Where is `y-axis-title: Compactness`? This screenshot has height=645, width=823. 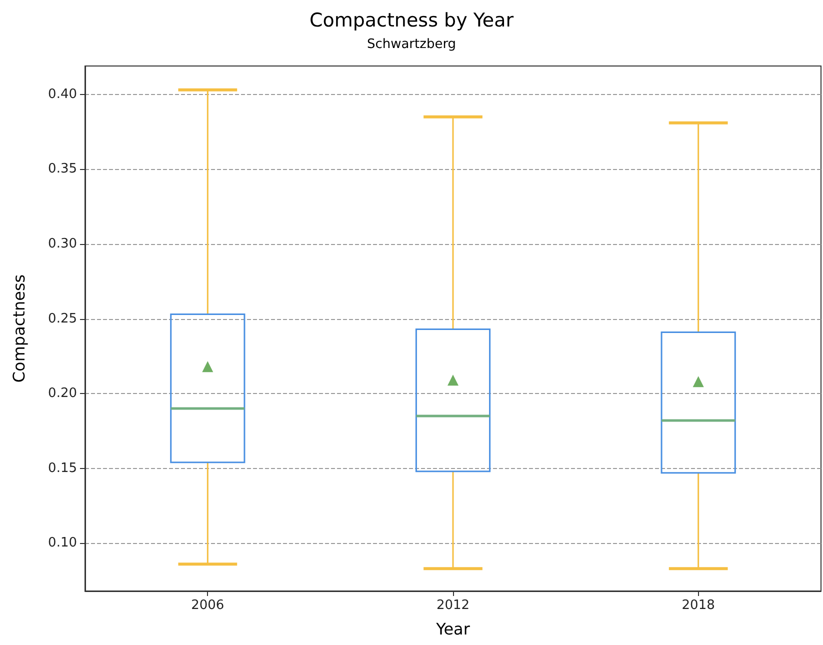
y-axis-title: Compactness is located at coordinates (19, 328).